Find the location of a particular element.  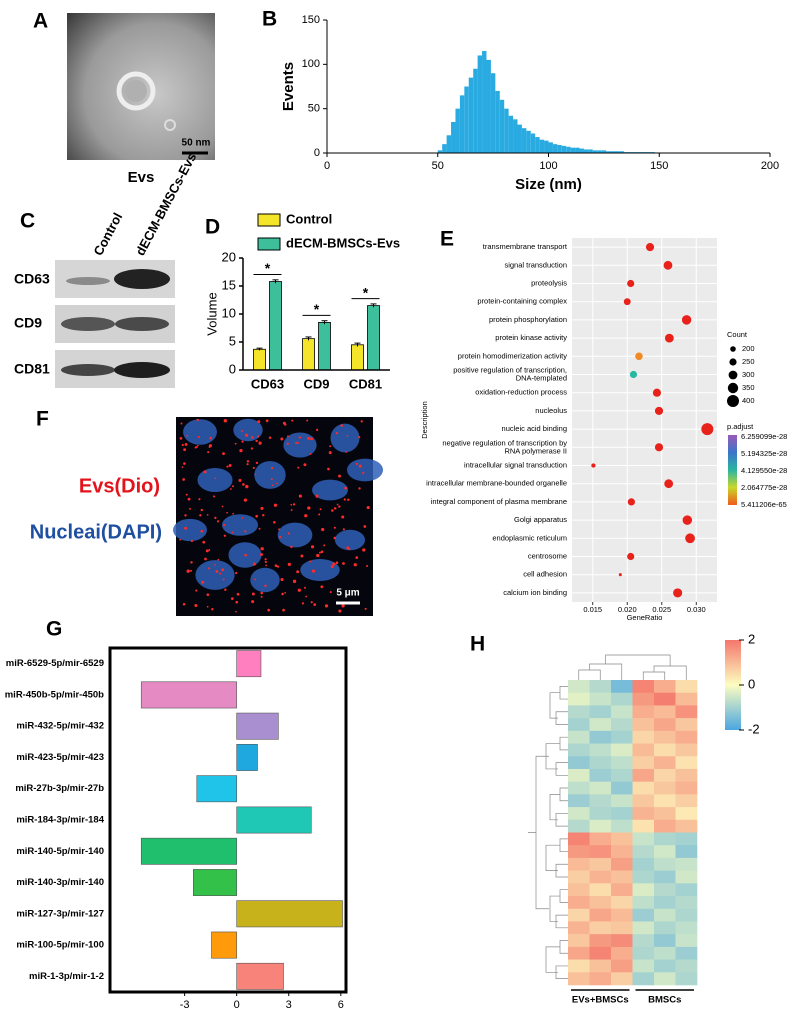

x-tick-label: 150 is located at coordinates (659, 166).